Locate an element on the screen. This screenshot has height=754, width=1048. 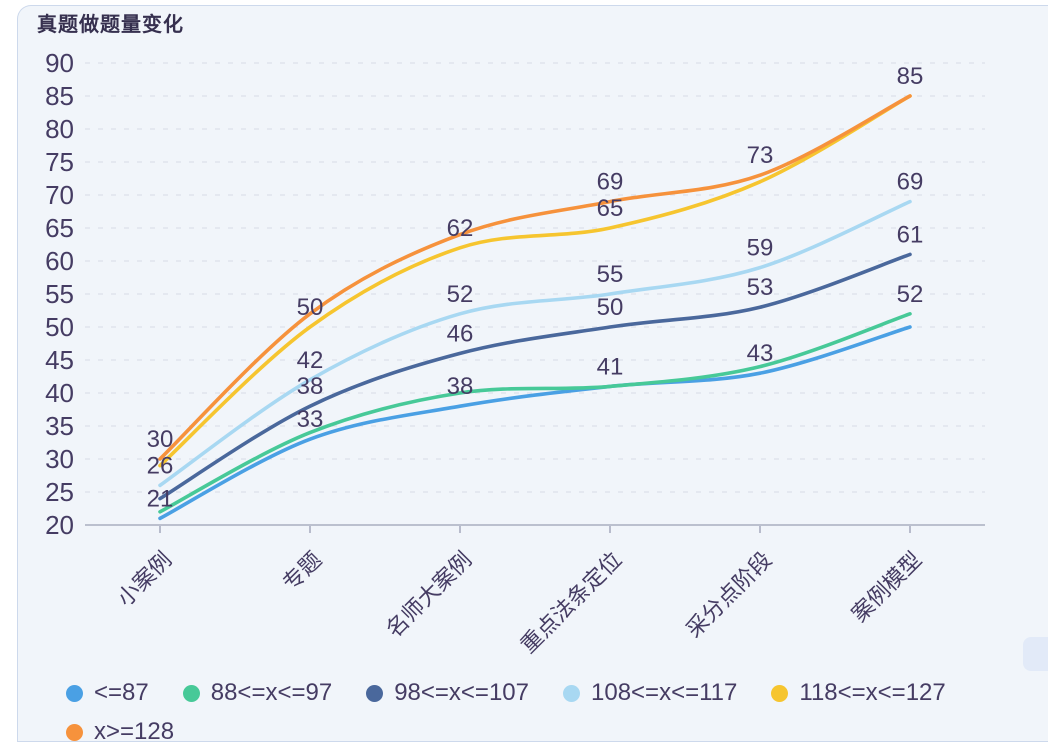
chart-title: 真题做题量变化 is located at coordinates (110, 25).